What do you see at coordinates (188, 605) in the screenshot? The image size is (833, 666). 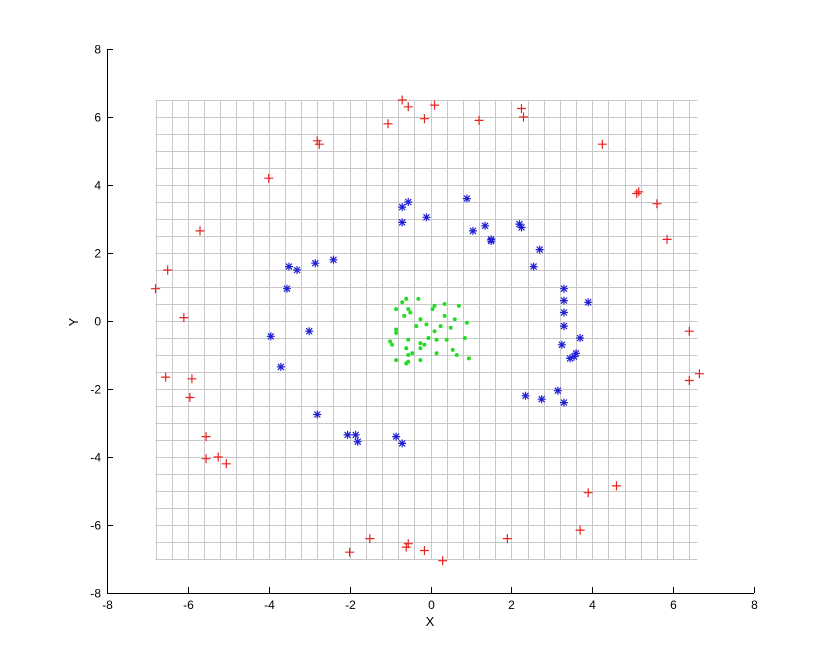 I see `x-tick-label: -6` at bounding box center [188, 605].